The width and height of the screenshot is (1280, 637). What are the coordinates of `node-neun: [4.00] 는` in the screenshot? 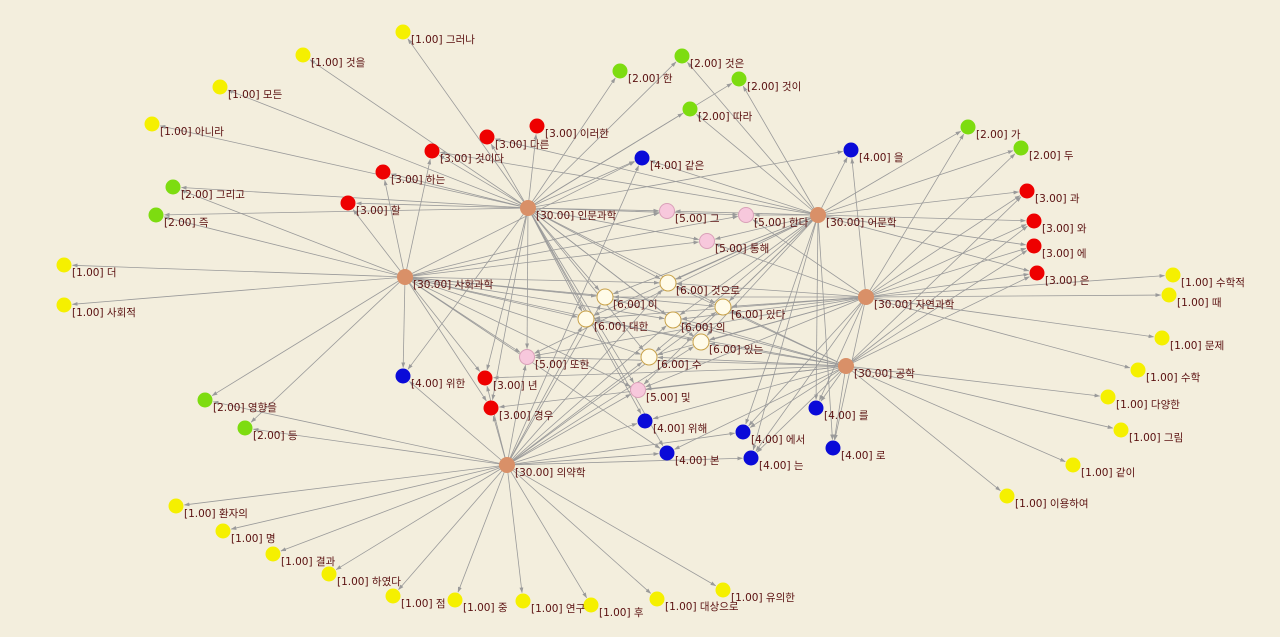 It's located at (773, 461).